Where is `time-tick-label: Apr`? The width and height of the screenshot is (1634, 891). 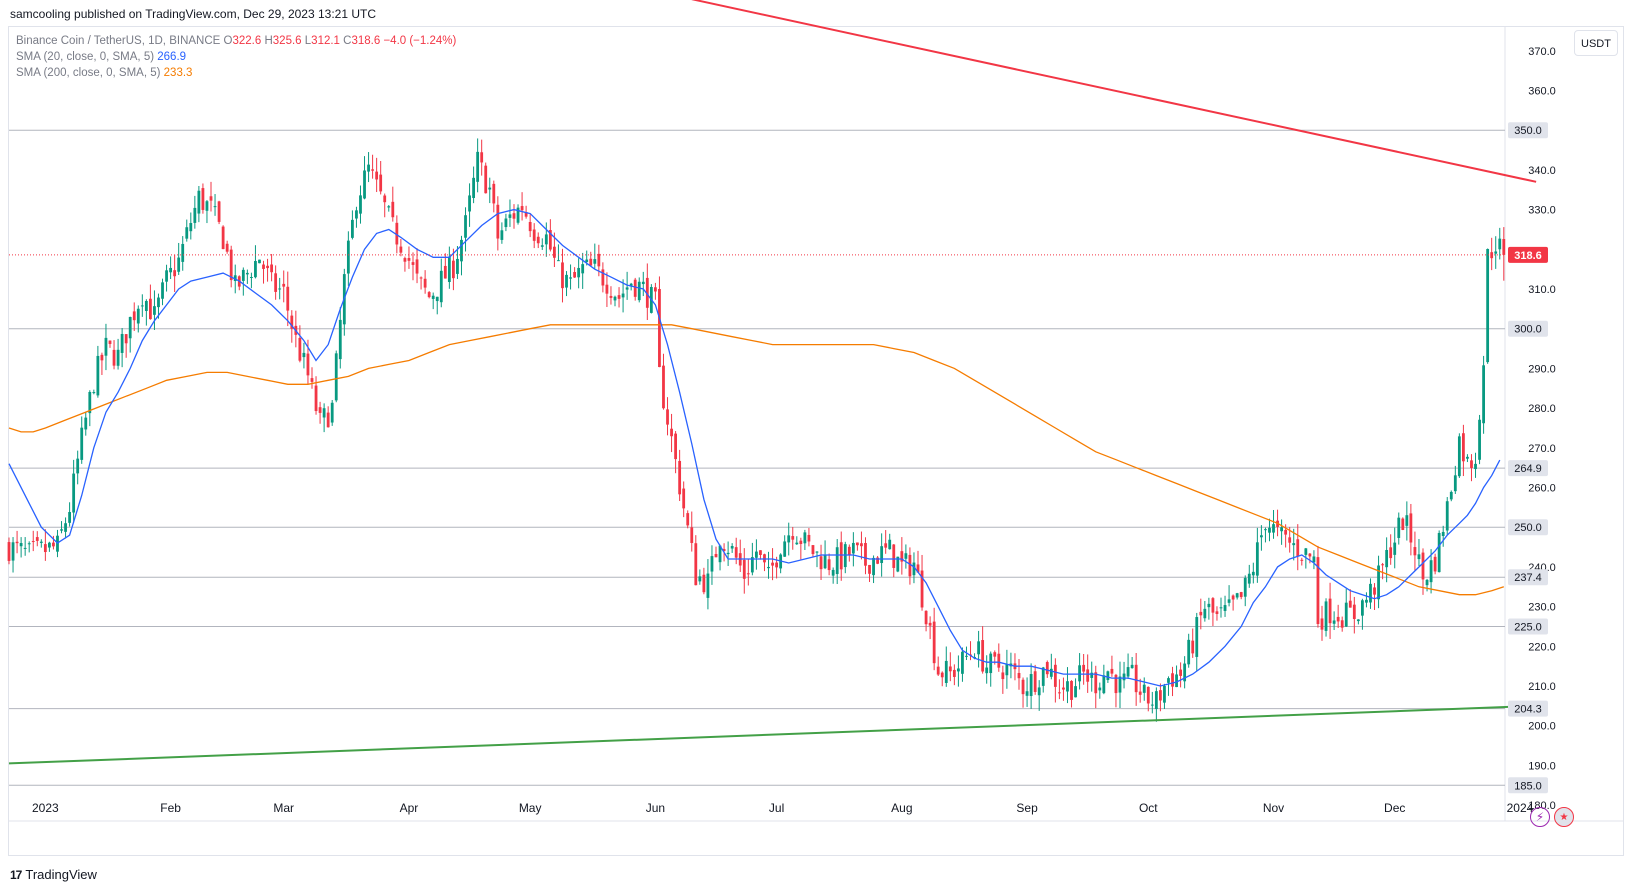
time-tick-label: Apr is located at coordinates (409, 808).